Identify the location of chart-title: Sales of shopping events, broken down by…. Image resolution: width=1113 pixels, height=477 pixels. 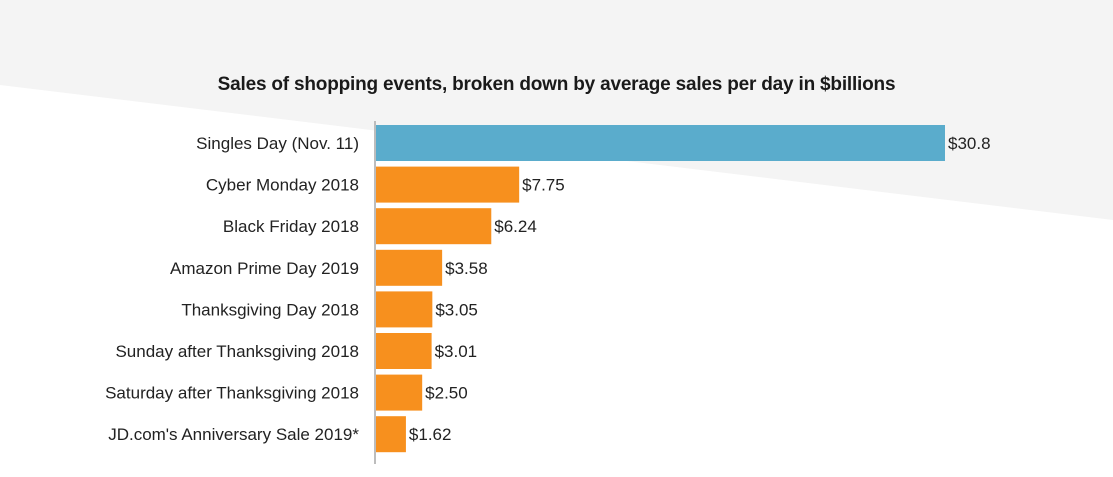
(556, 84).